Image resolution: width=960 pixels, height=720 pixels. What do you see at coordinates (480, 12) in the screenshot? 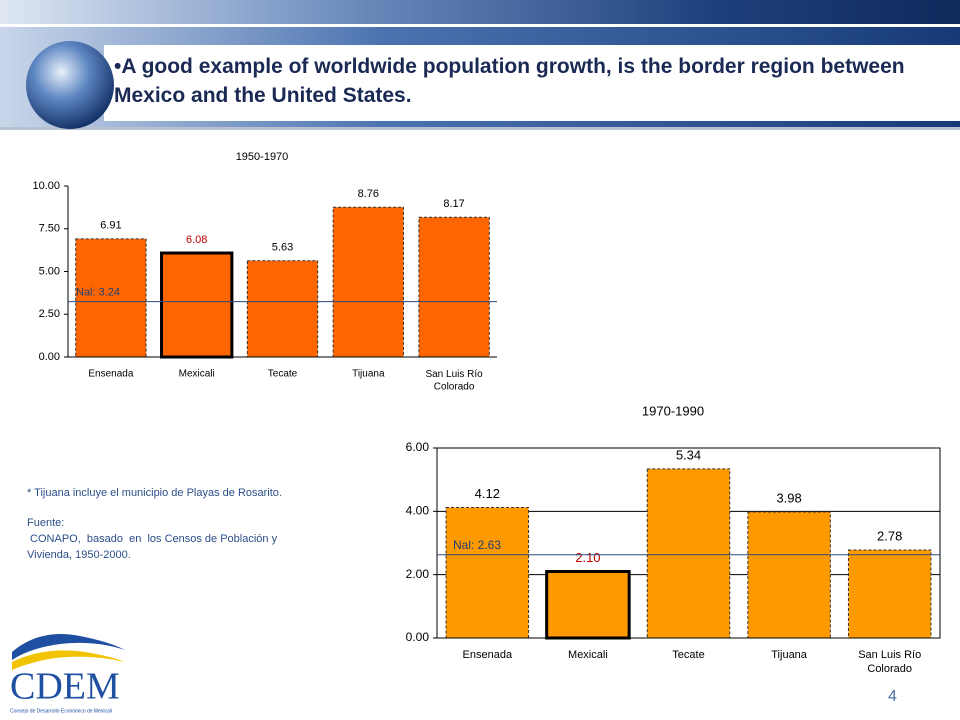
I see `top-band` at bounding box center [480, 12].